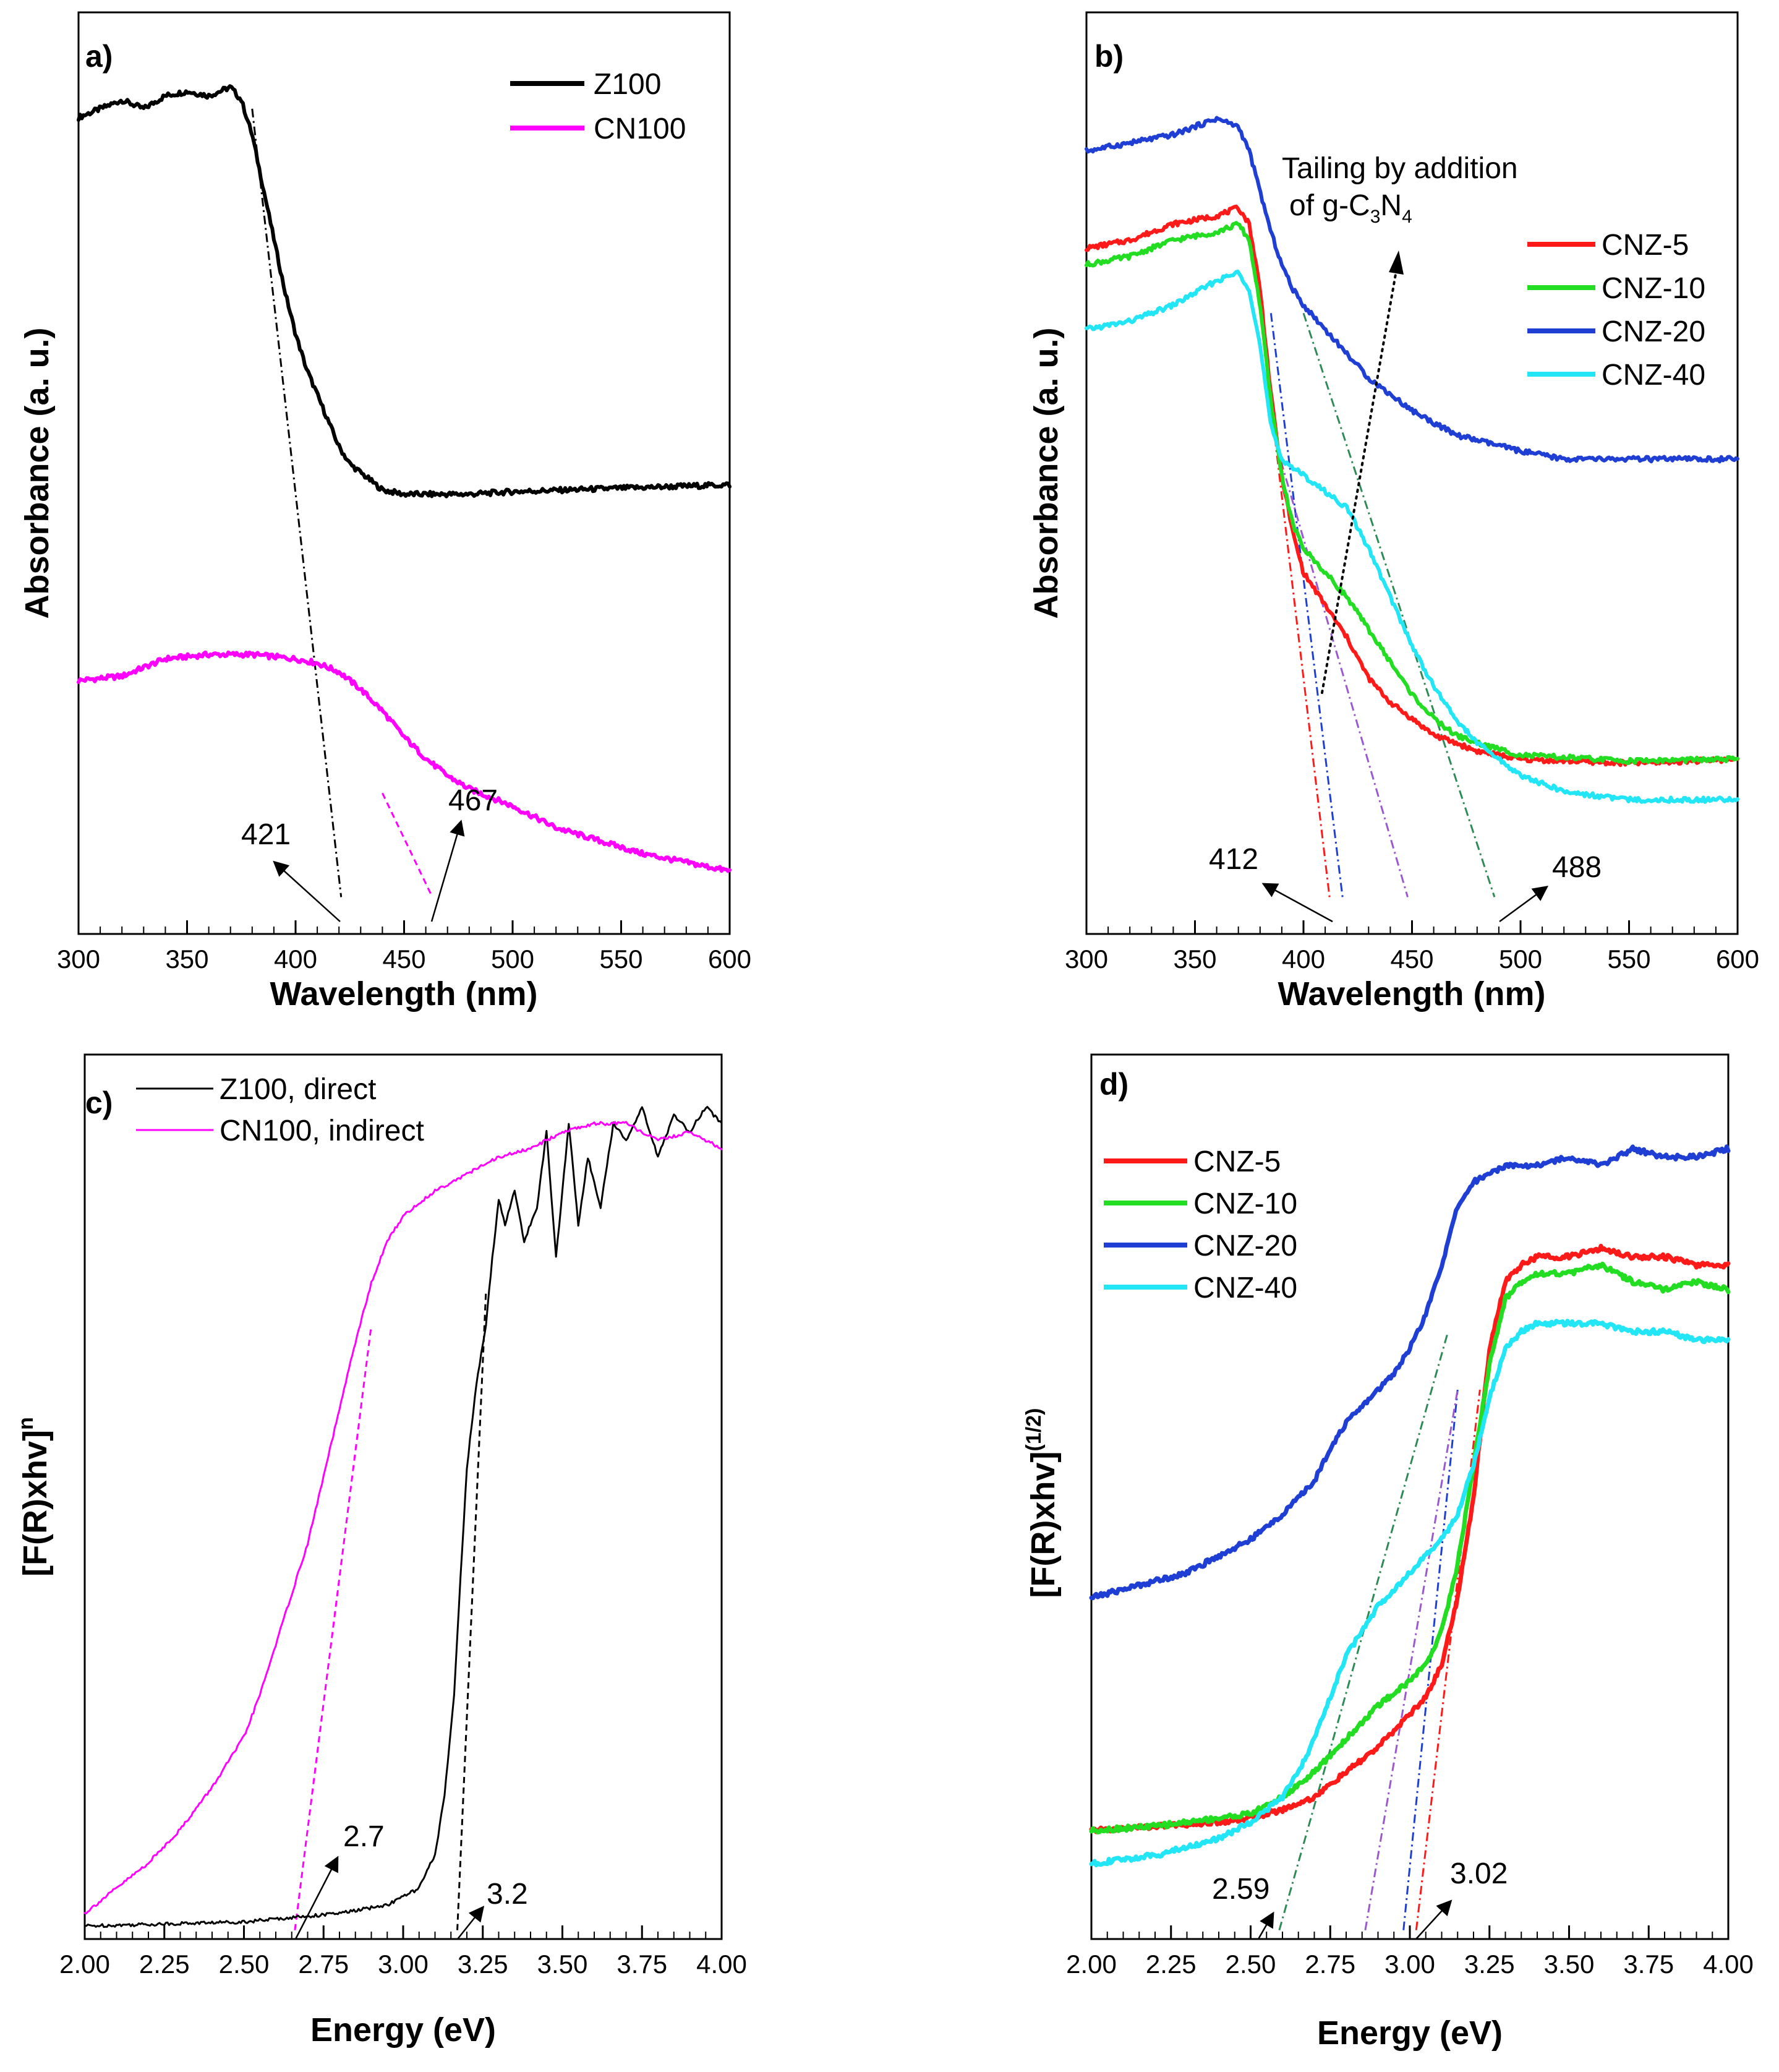  I want to click on annotation-tailing: Tailing by addition of g-C3N4, so click(1400, 189).